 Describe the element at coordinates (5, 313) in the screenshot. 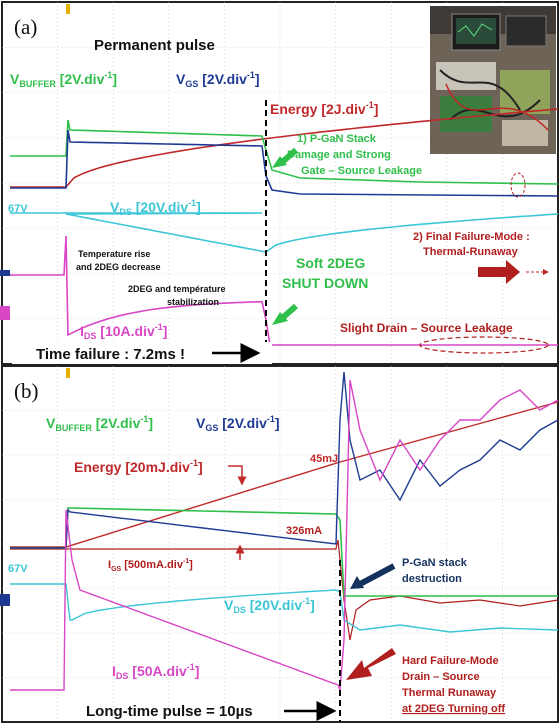

I see `ch-marker-ids-a` at that location.